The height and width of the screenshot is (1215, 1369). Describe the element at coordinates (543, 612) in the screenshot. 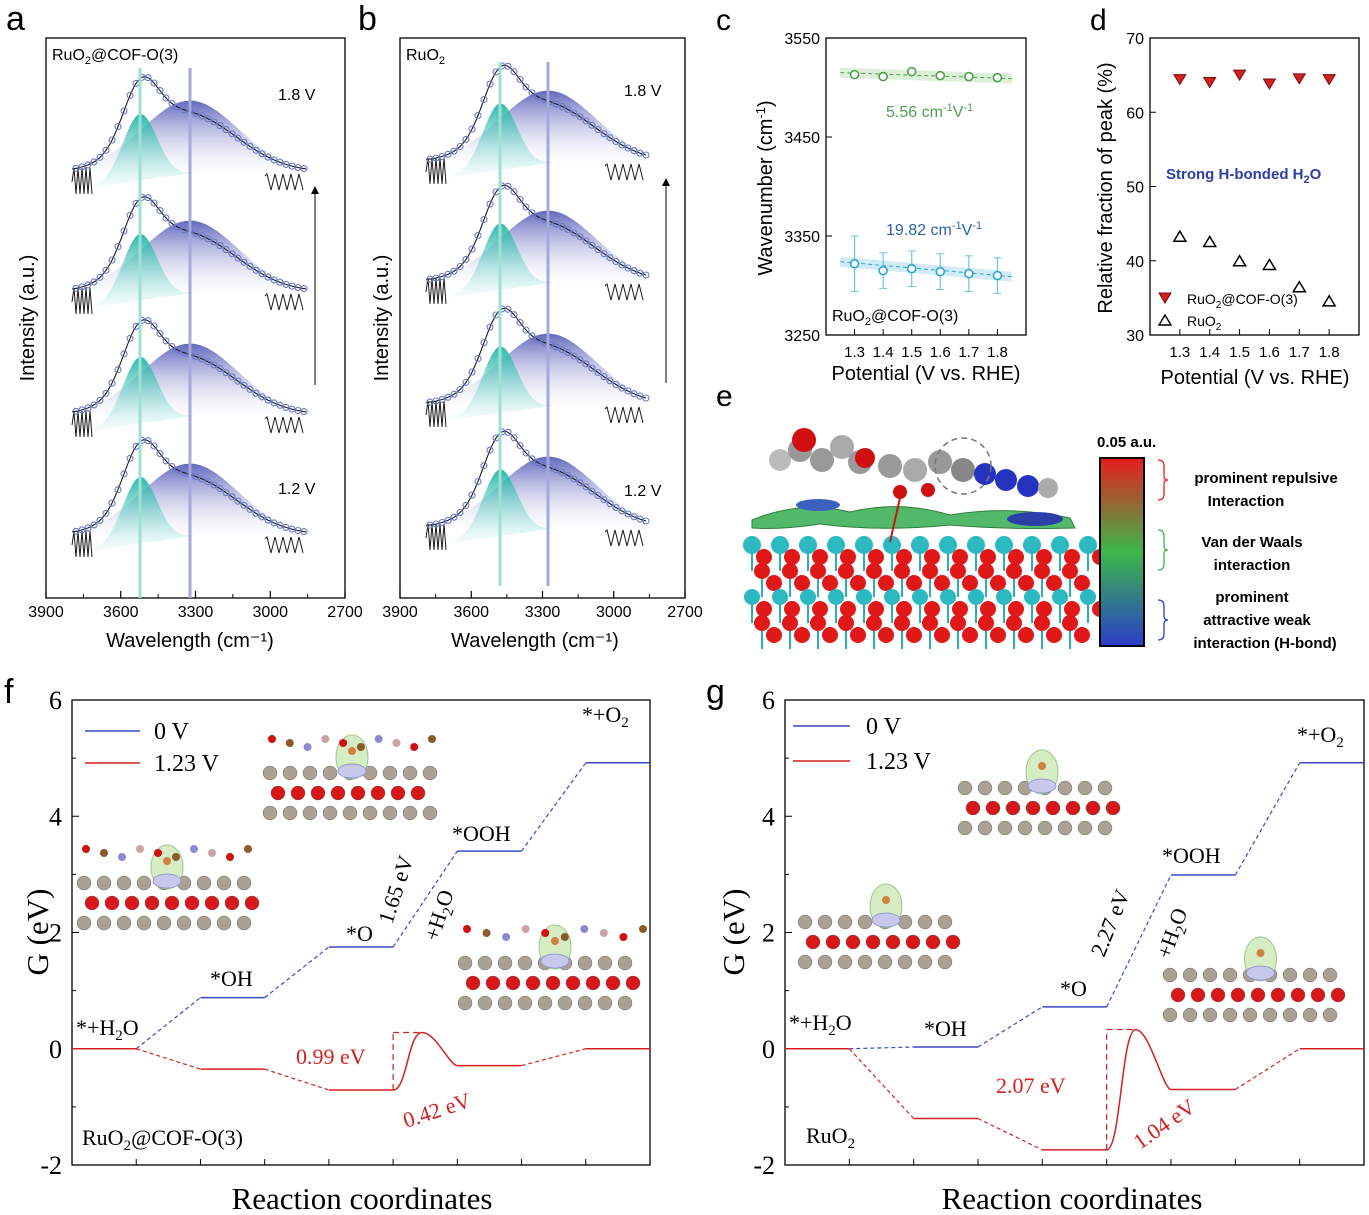

I see `x-tick-label: 3300` at that location.